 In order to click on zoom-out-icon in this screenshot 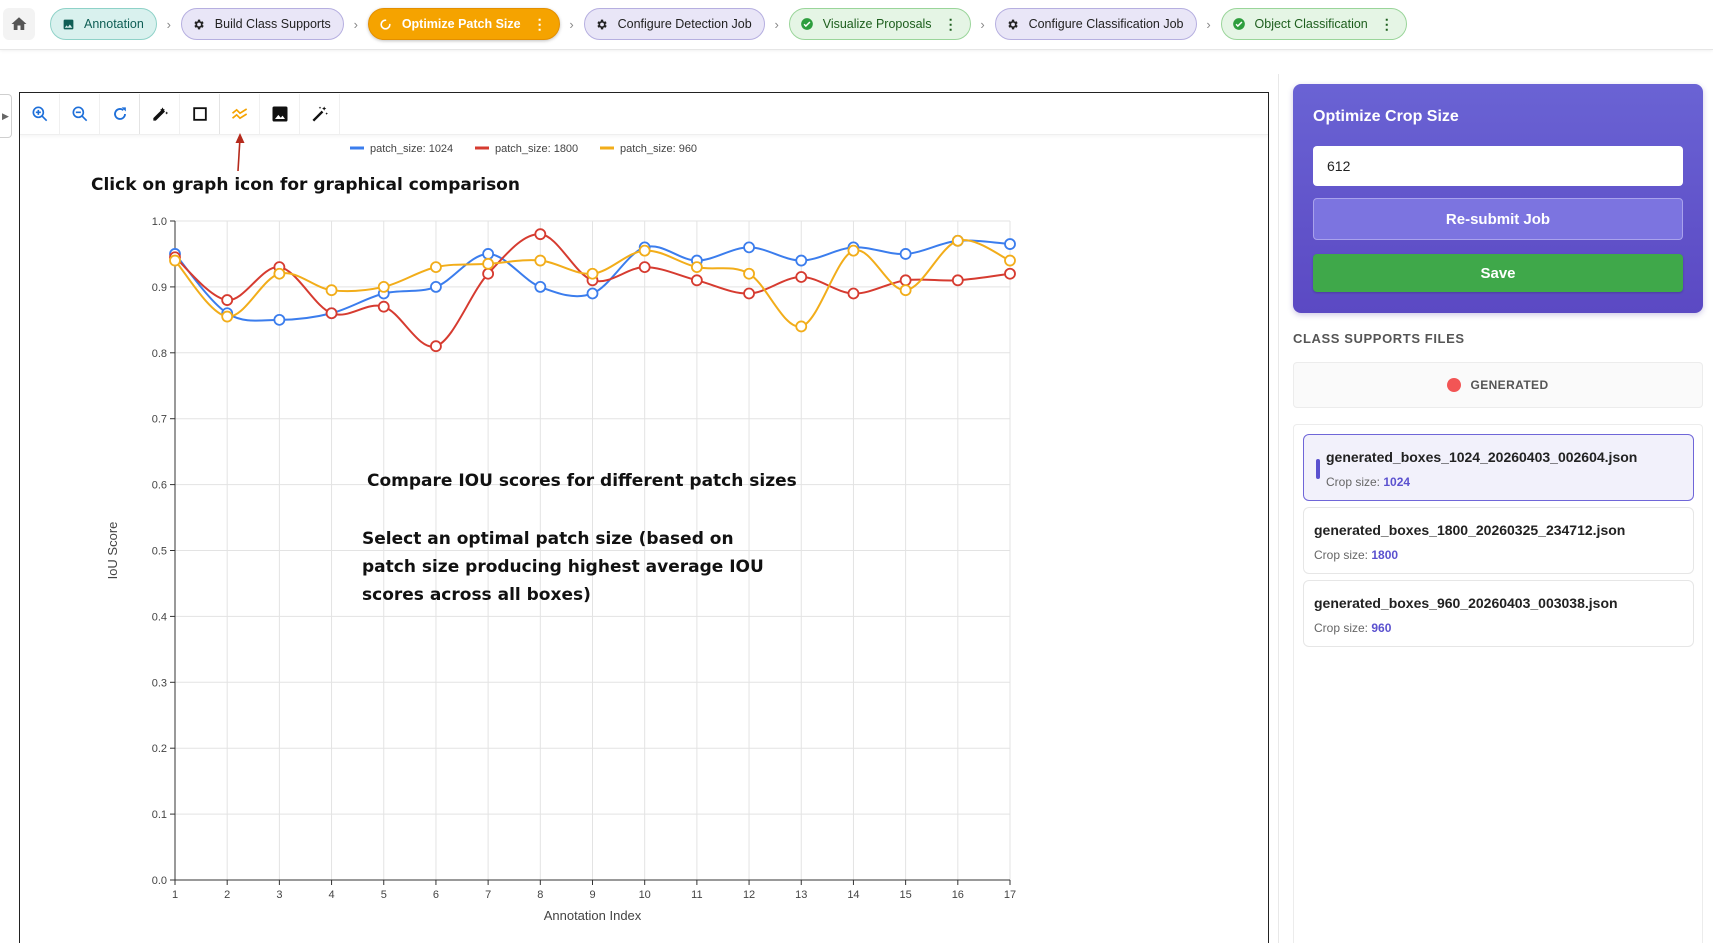, I will do `click(79, 113)`.